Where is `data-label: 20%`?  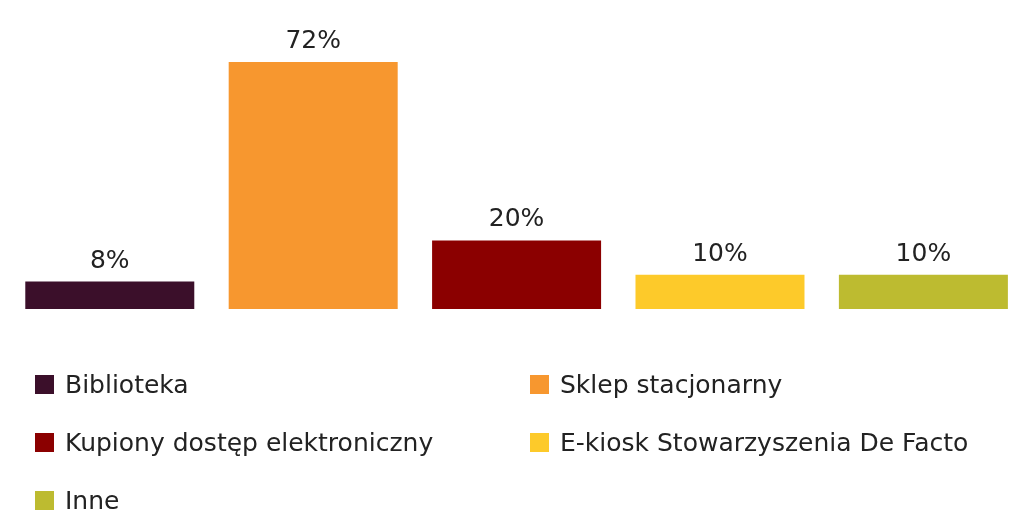
data-label: 20% is located at coordinates (516, 218).